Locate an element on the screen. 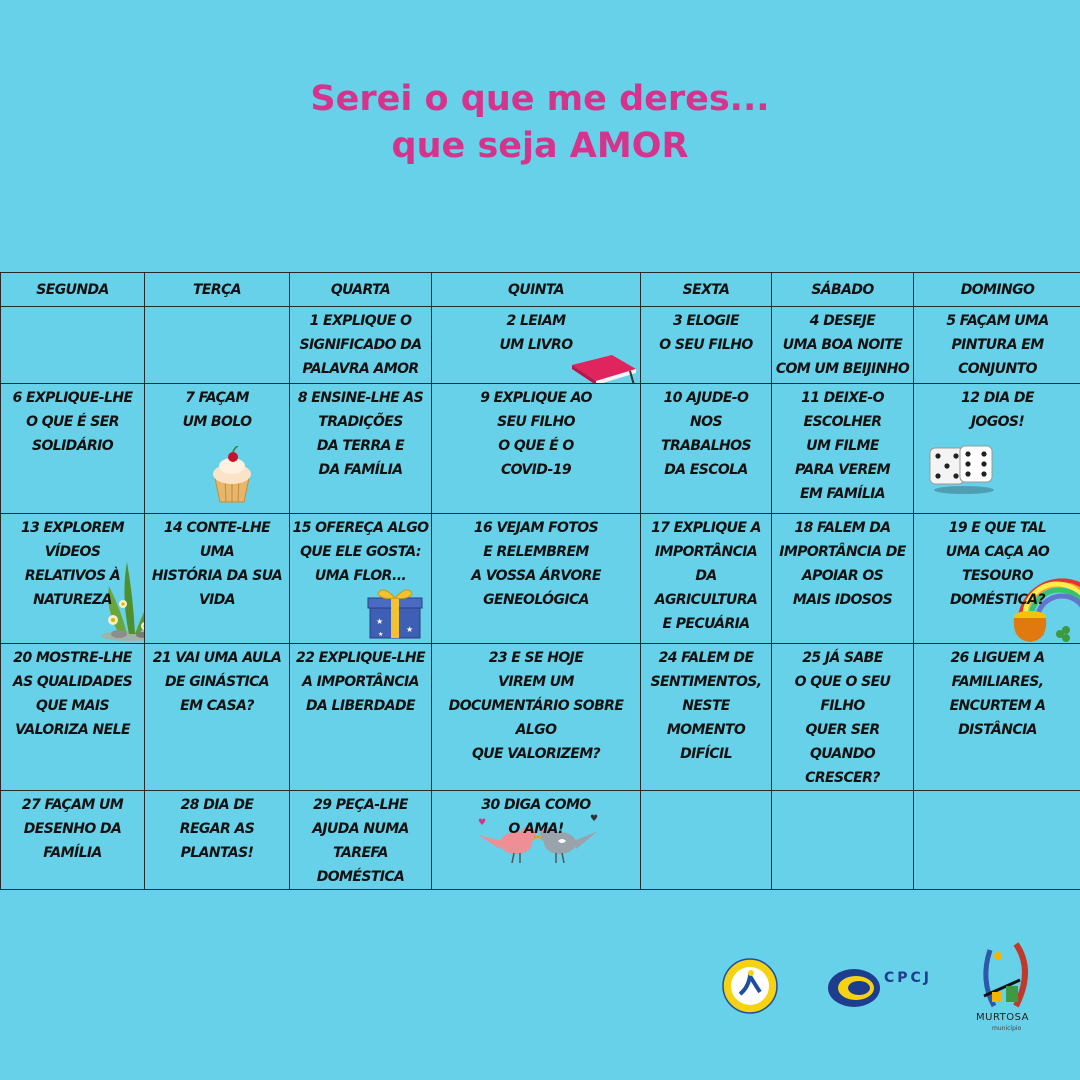 The height and width of the screenshot is (1080, 1080). day-text-12: 12 Dia de jogos! is located at coordinates (997, 410).